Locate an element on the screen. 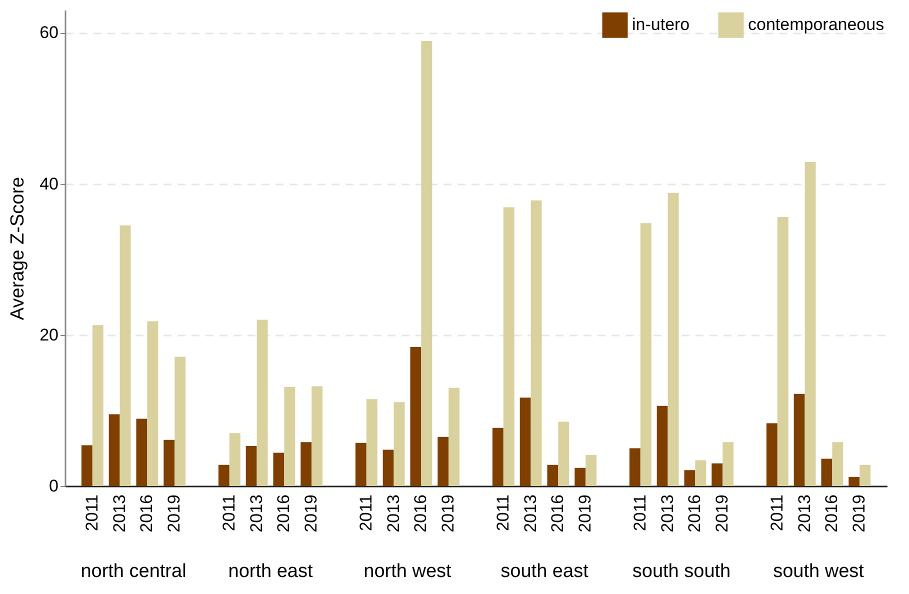  text: south west is located at coordinates (819, 571).